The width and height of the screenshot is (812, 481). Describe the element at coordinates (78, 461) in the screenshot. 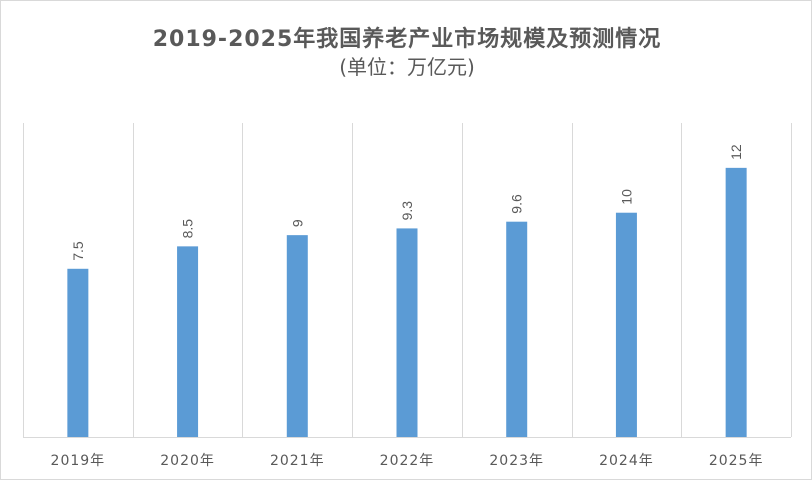

I see `x-tick-label: 2019年` at that location.